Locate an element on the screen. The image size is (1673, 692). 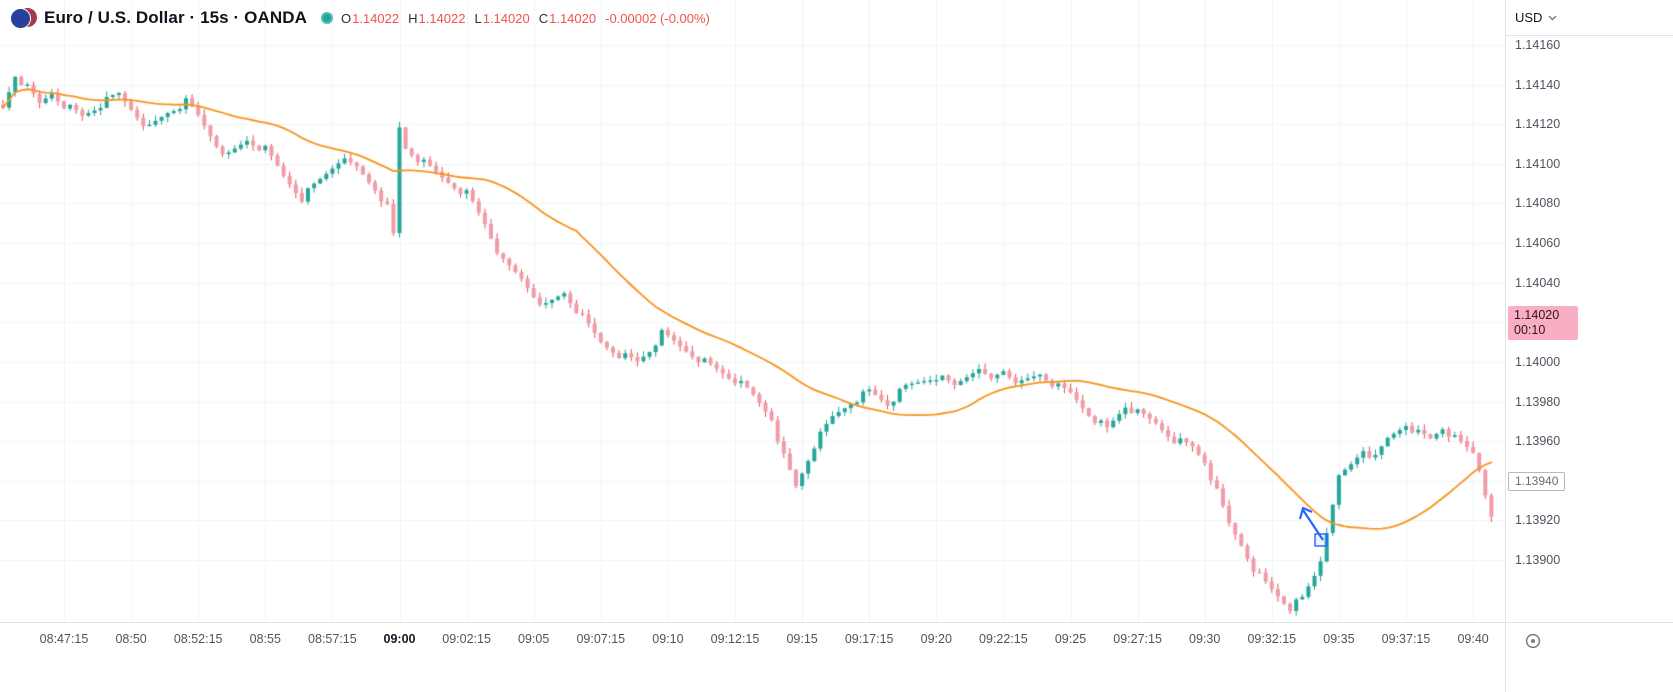
price-axis-label: 1.14000 is located at coordinates (1538, 361).